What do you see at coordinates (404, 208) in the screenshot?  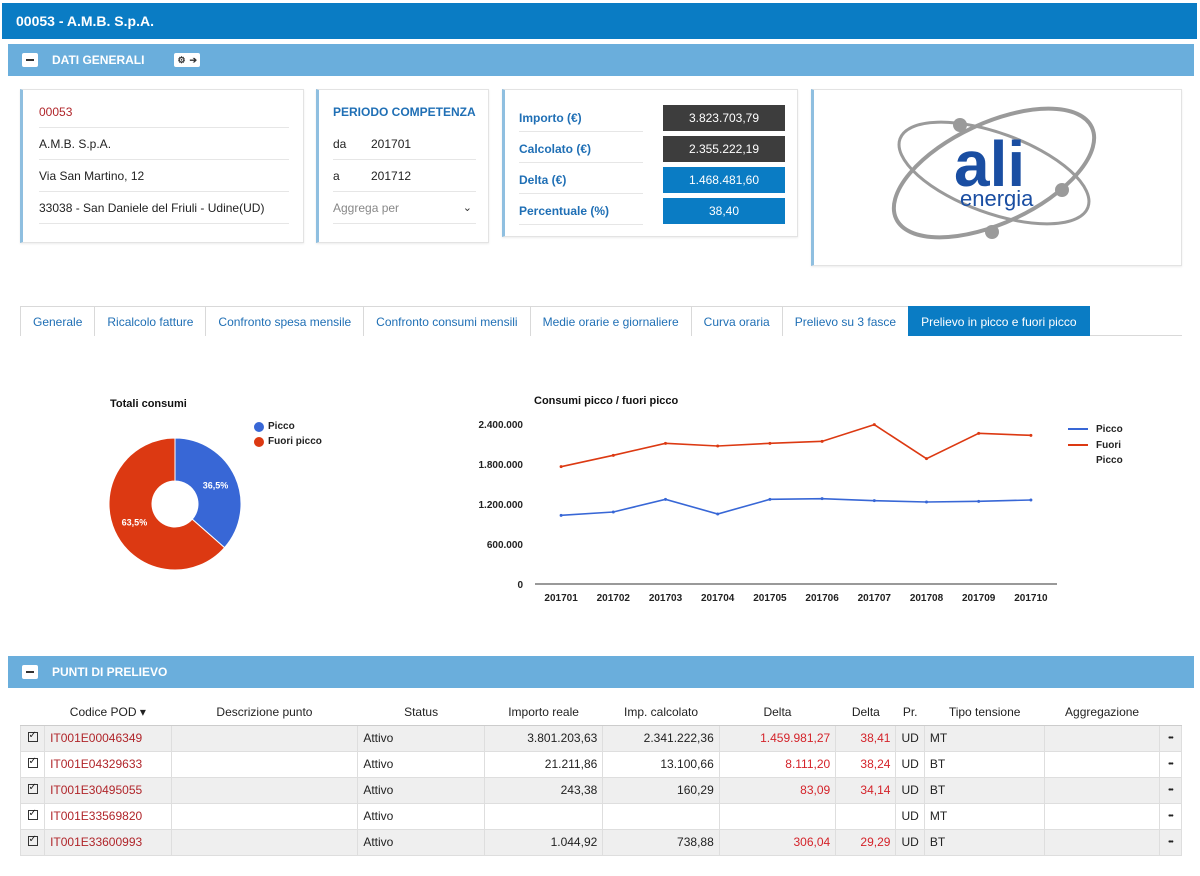 I see `aggrega-select: Aggrega per ⌄` at bounding box center [404, 208].